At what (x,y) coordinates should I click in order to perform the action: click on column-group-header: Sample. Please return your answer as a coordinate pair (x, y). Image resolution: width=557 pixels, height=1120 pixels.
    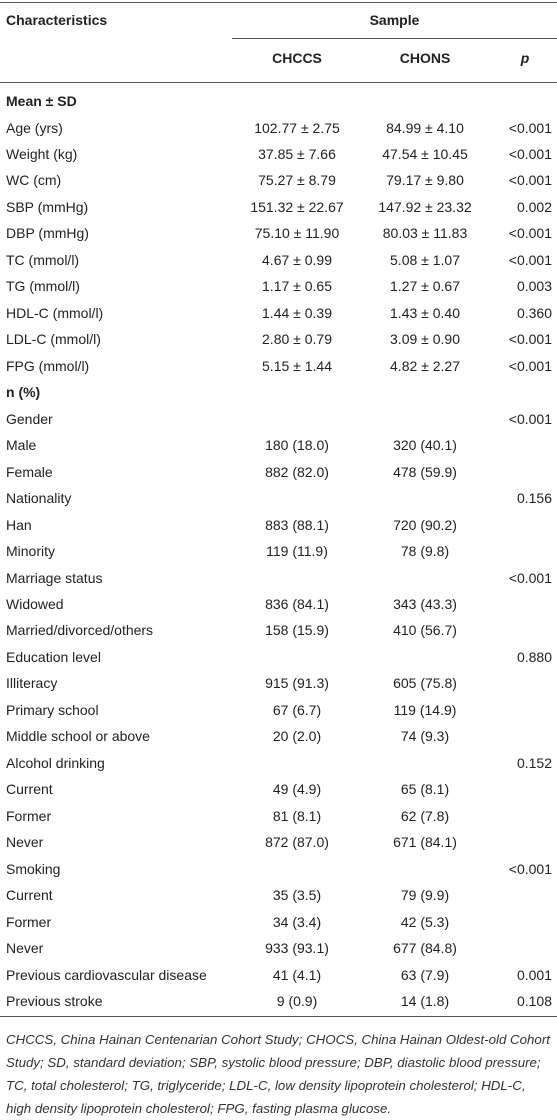
    Looking at the image, I should click on (394, 20).